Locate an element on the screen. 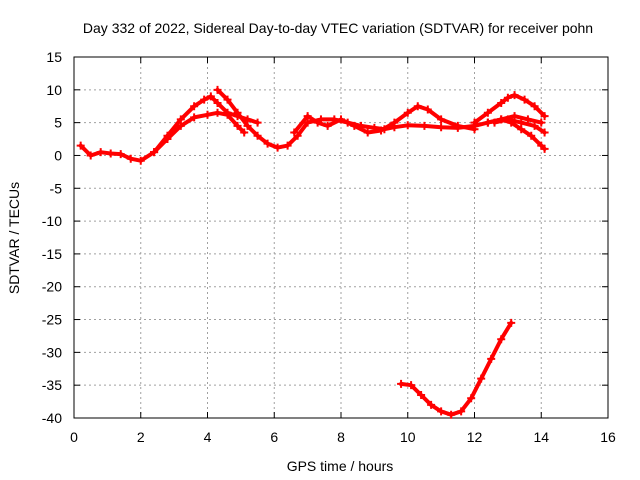 Image resolution: width=640 pixels, height=480 pixels. y-tick-label: -5 is located at coordinates (56, 188).